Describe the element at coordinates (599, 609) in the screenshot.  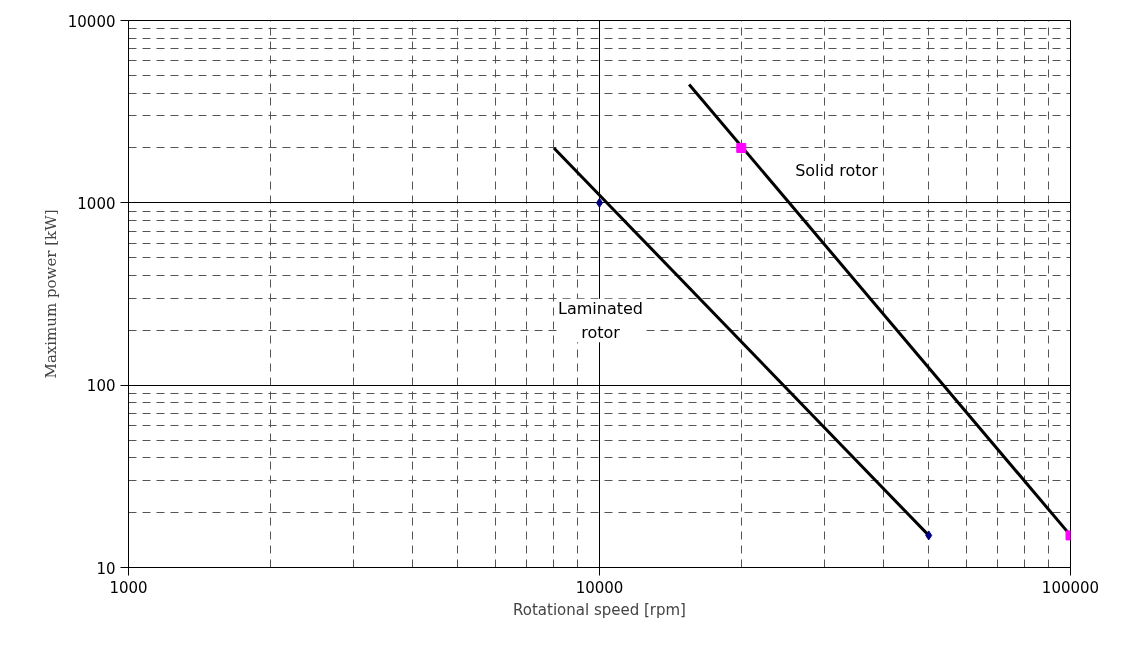
I see `x-axis-title: Rotational speed [rpm]` at that location.